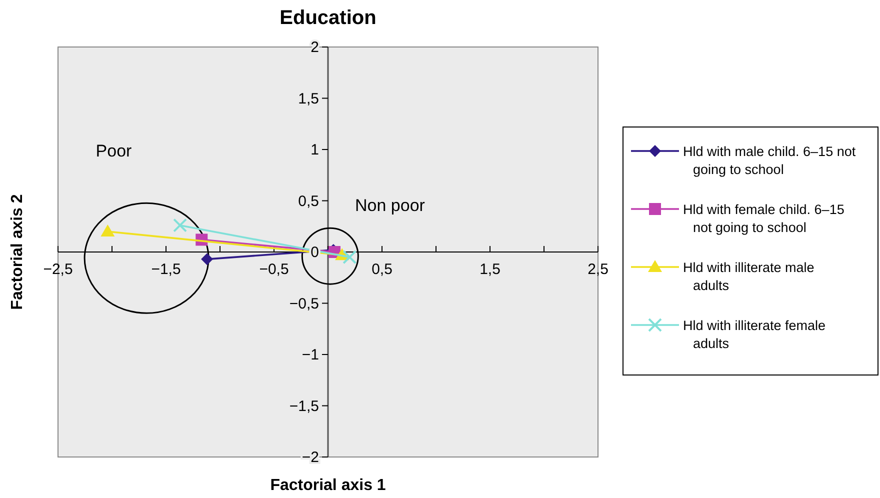 Image resolution: width=880 pixels, height=498 pixels. I want to click on x-tick-label: 1,5, so click(490, 269).